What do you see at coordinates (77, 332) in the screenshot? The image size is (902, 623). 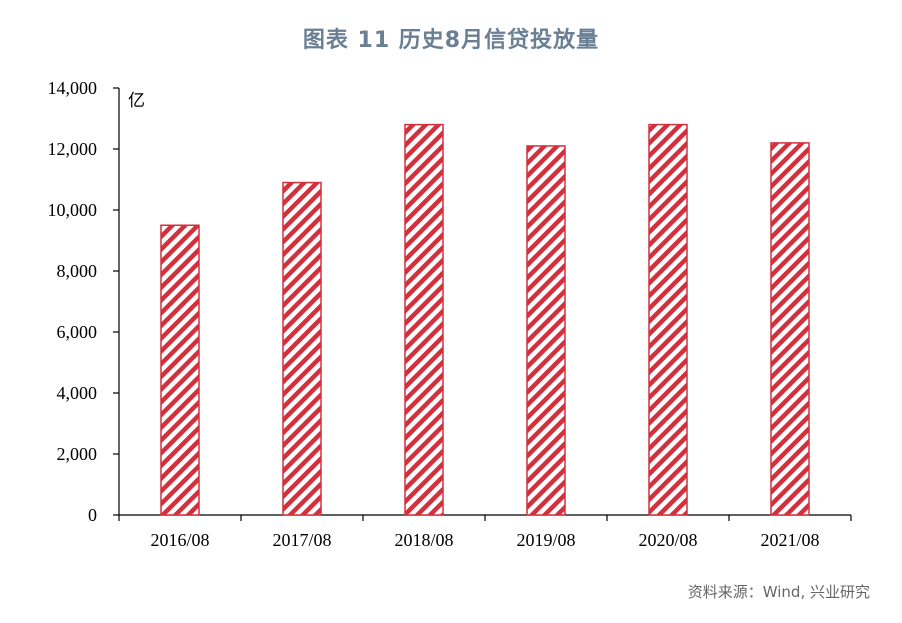 I see `y-tick-label: 6,000` at bounding box center [77, 332].